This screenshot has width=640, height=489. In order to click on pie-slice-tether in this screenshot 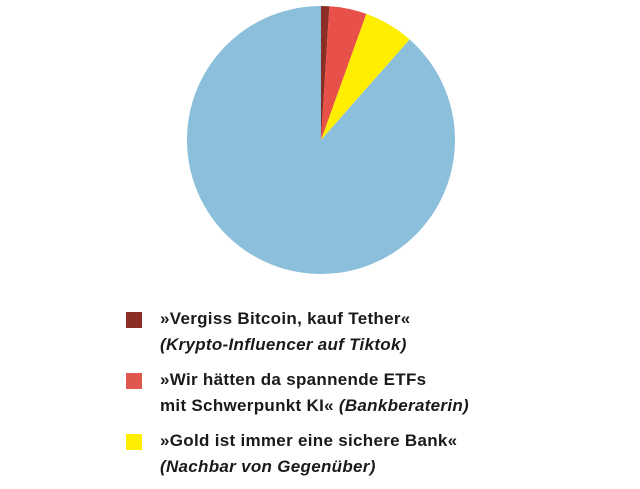, I will do `click(325, 73)`.